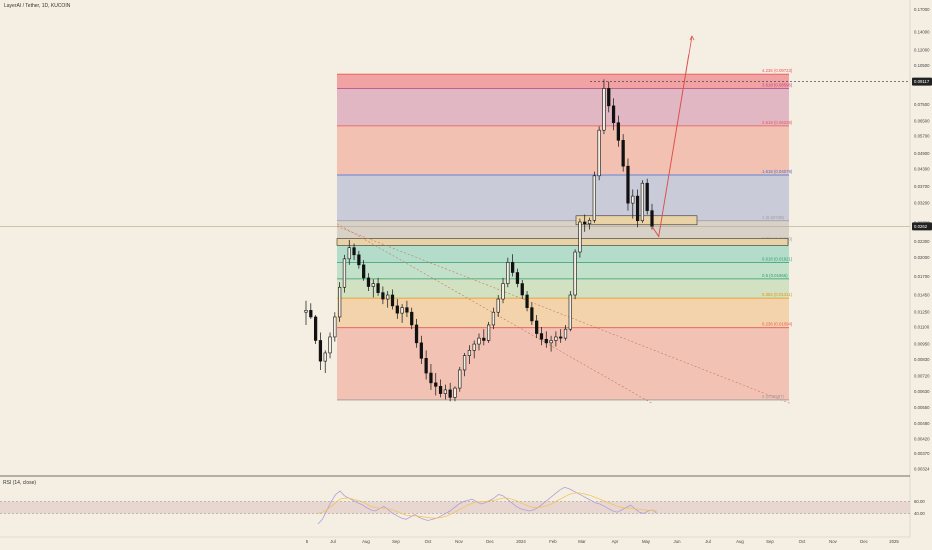  I want to click on price-tick-label: 0.01450, so click(922, 294).